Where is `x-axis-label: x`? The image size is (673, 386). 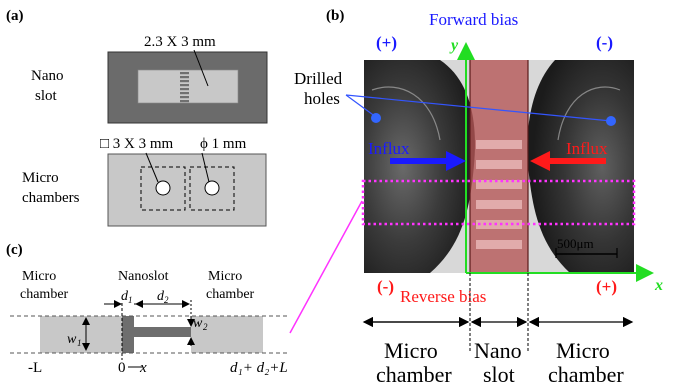
x-axis-label: x is located at coordinates (658, 285).